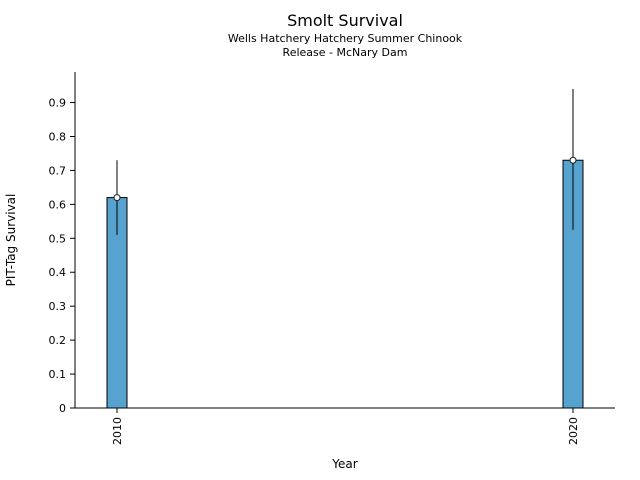 This screenshot has width=640, height=480. I want to click on y-tick-label: 0.6, so click(58, 204).